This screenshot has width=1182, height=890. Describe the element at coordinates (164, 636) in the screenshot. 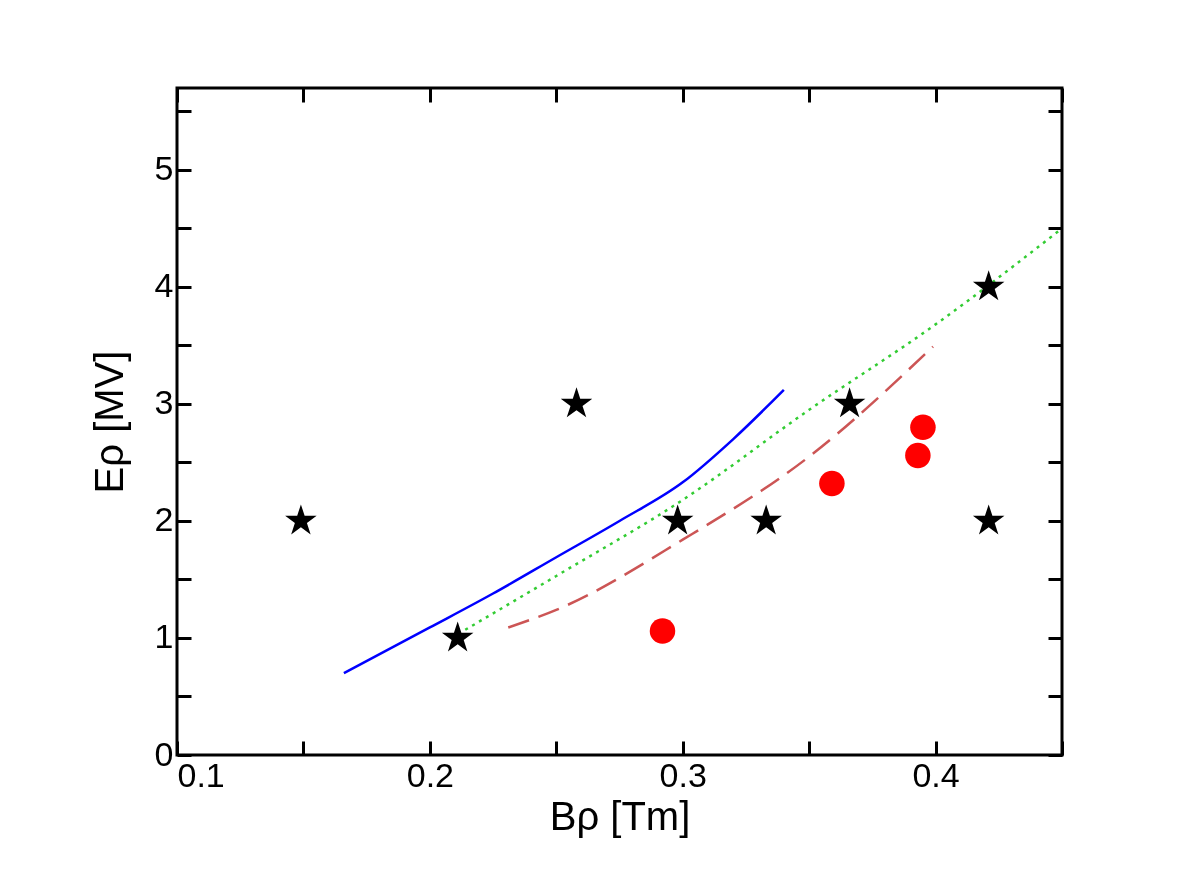

I see `y-tick-label: 1` at that location.